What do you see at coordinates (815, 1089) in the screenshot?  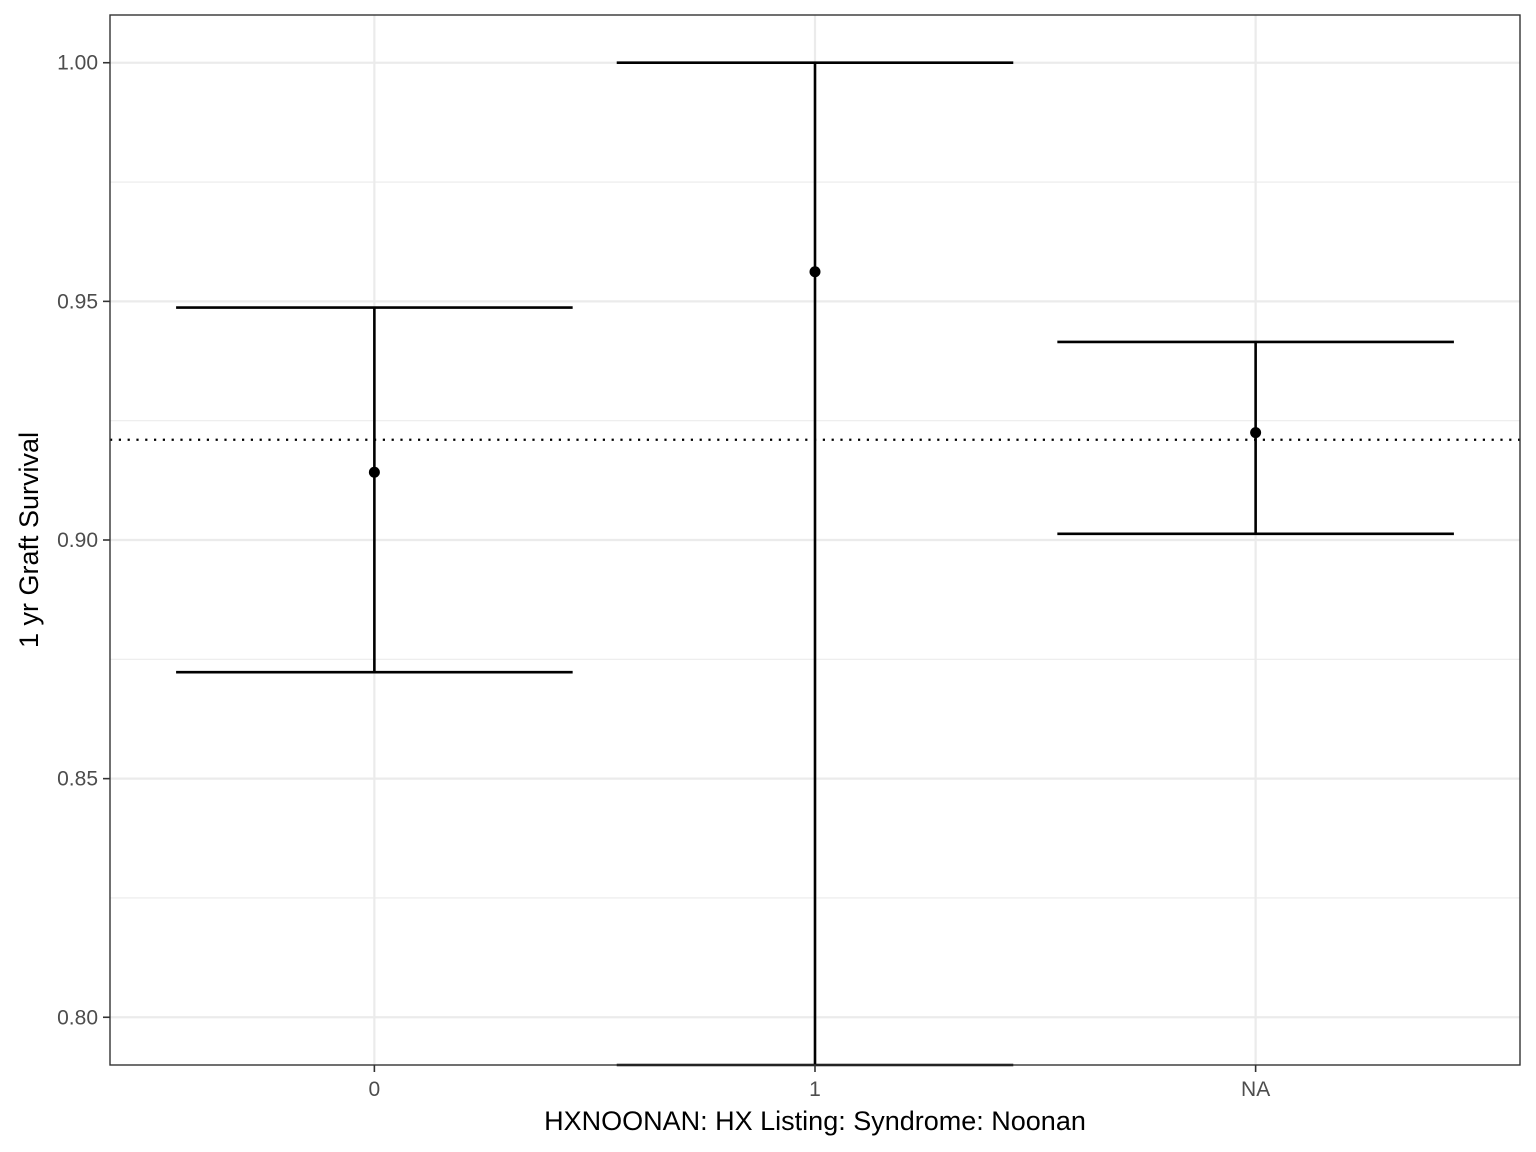 I see `x-tick-label: 1` at bounding box center [815, 1089].